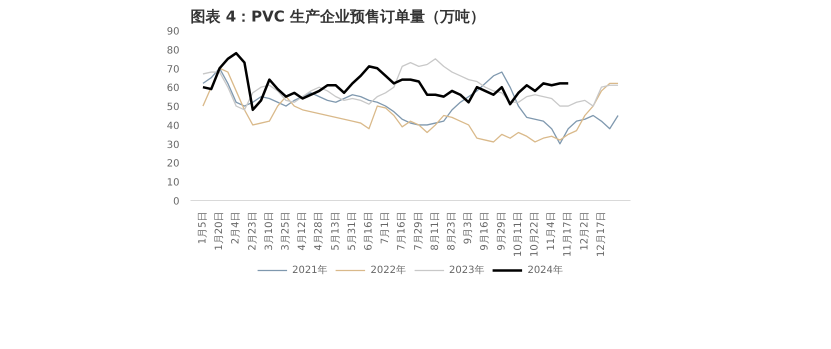  Describe the element at coordinates (584, 231) in the screenshot. I see `x-tick-label: 12月2日` at that location.